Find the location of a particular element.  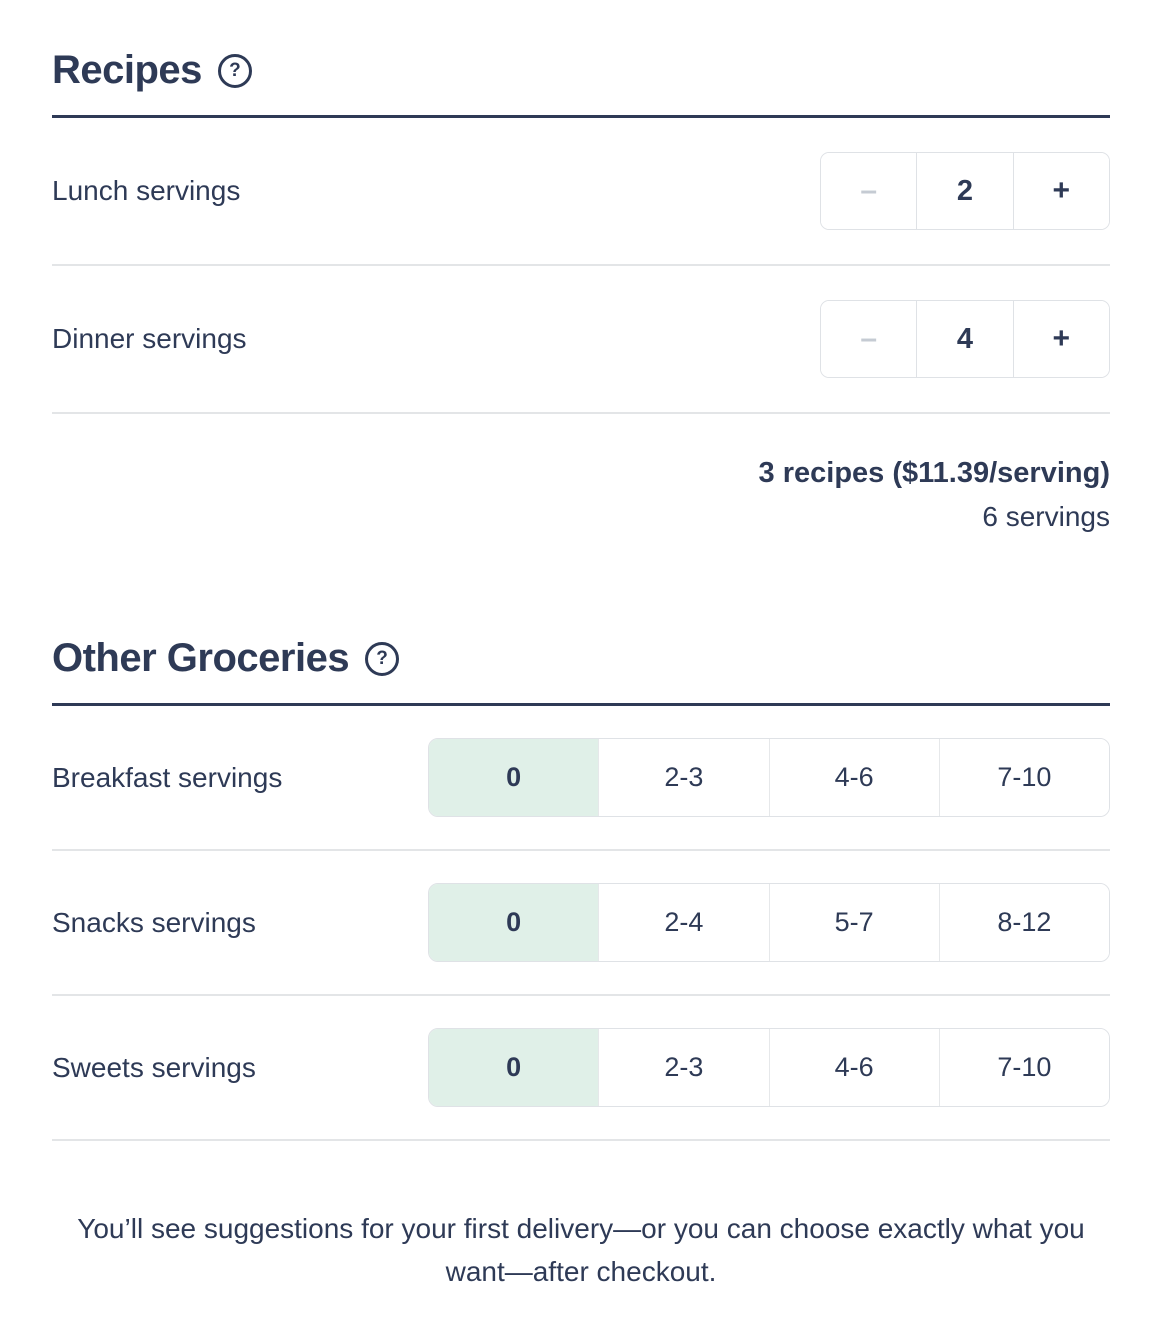

other-groceries-section-rule is located at coordinates (581, 704).